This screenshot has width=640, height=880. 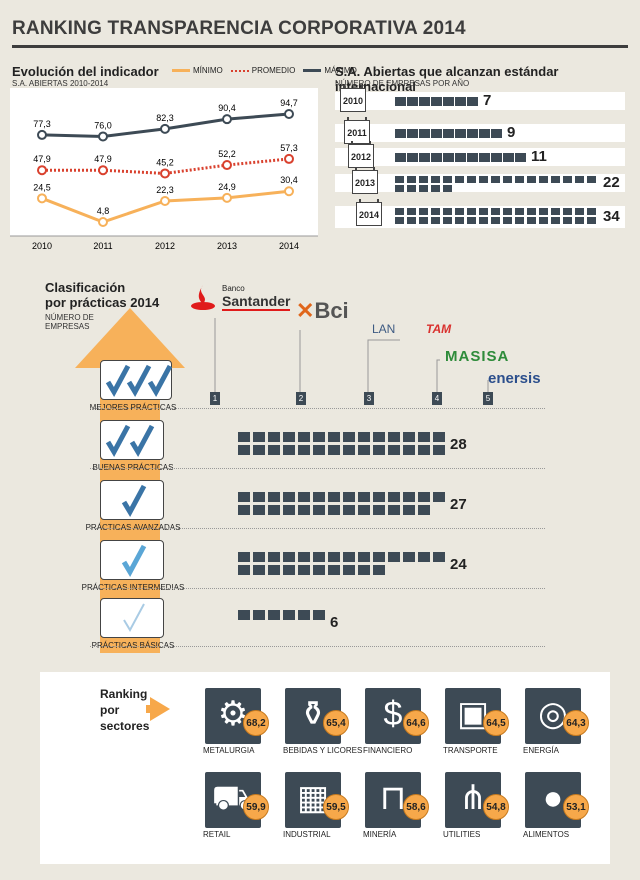 I want to click on count-label: 7, so click(x=487, y=100).